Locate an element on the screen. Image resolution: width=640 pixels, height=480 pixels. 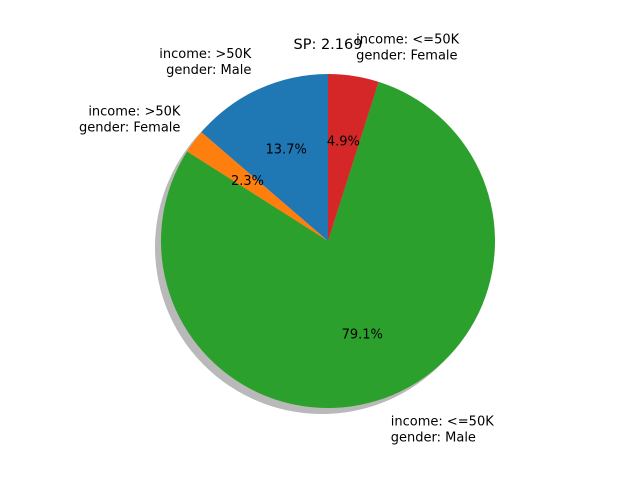
percent-label: 2.3% is located at coordinates (247, 181).